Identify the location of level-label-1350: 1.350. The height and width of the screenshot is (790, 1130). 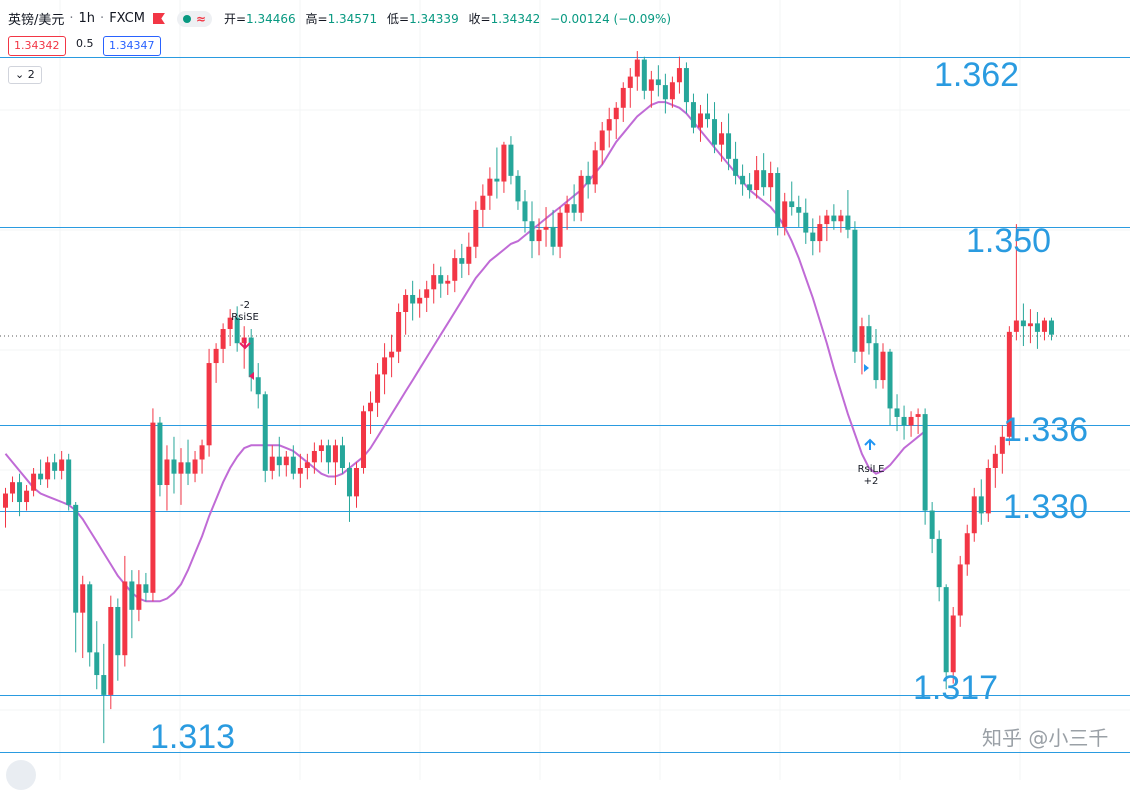
(1009, 241).